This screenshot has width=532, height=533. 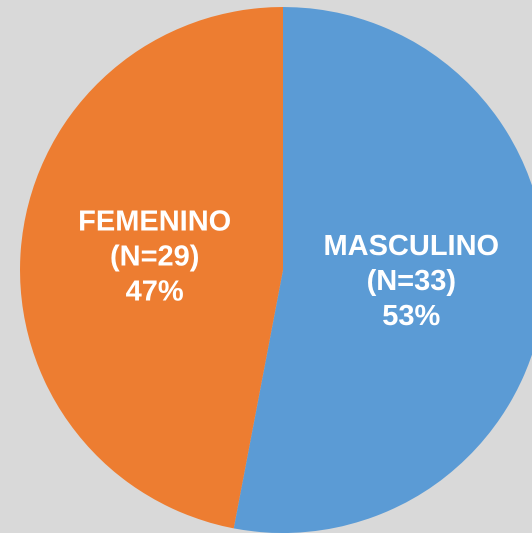 What do you see at coordinates (154, 222) in the screenshot?
I see `category-label: FEMENINO` at bounding box center [154, 222].